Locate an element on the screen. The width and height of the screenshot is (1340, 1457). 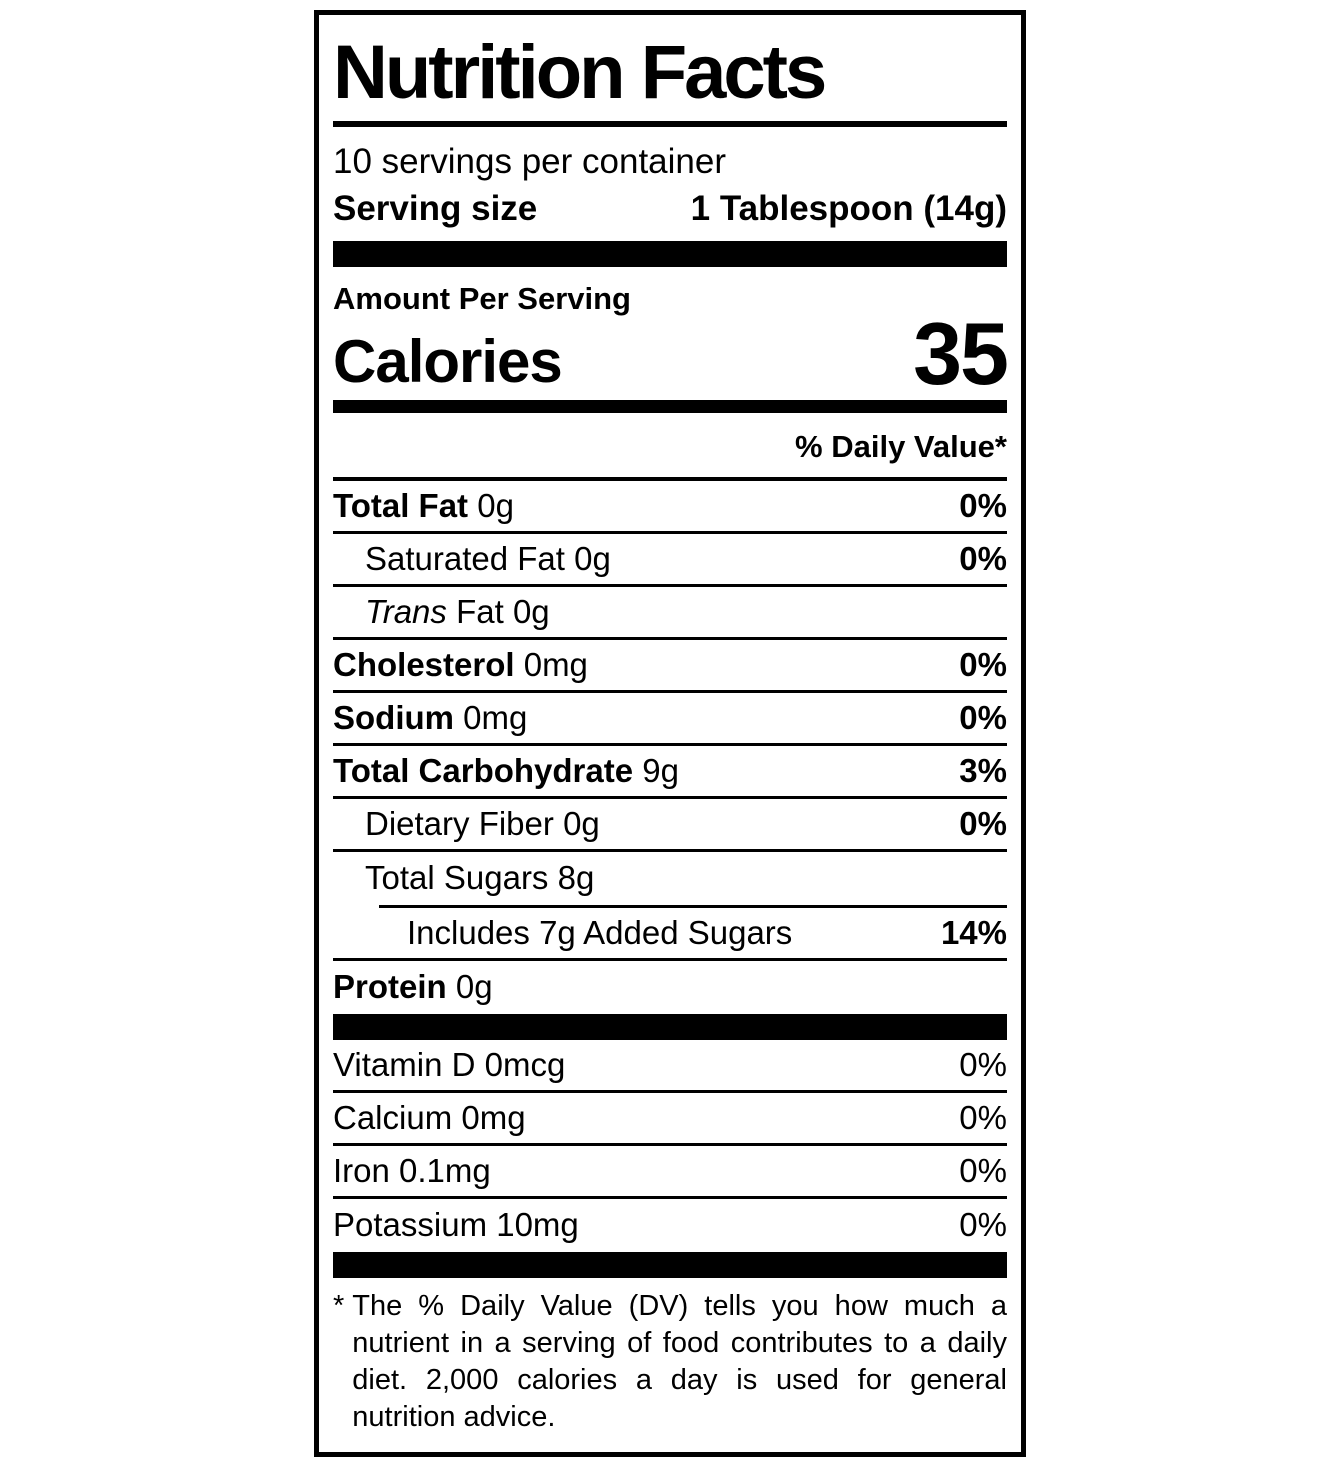
nutrient-name: Sodium 0mg is located at coordinates (430, 717).